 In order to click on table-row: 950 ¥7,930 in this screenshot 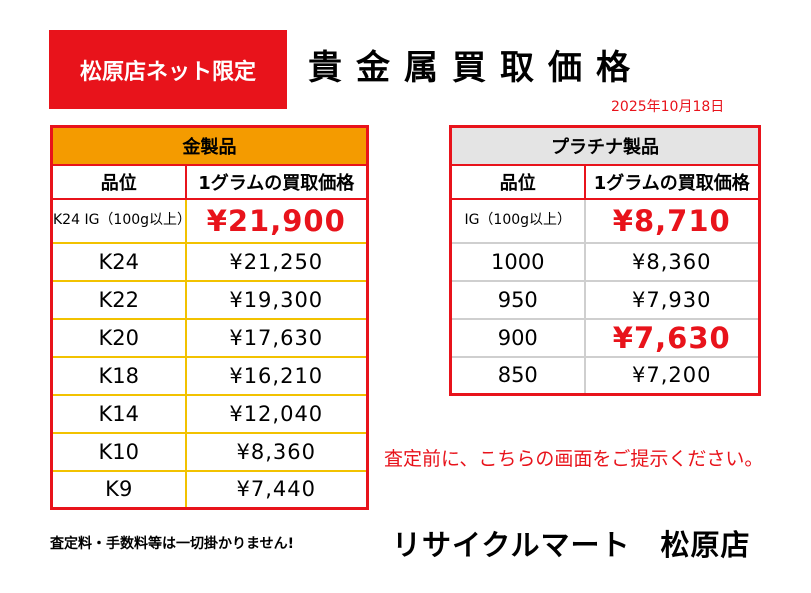, I will do `click(605, 299)`.